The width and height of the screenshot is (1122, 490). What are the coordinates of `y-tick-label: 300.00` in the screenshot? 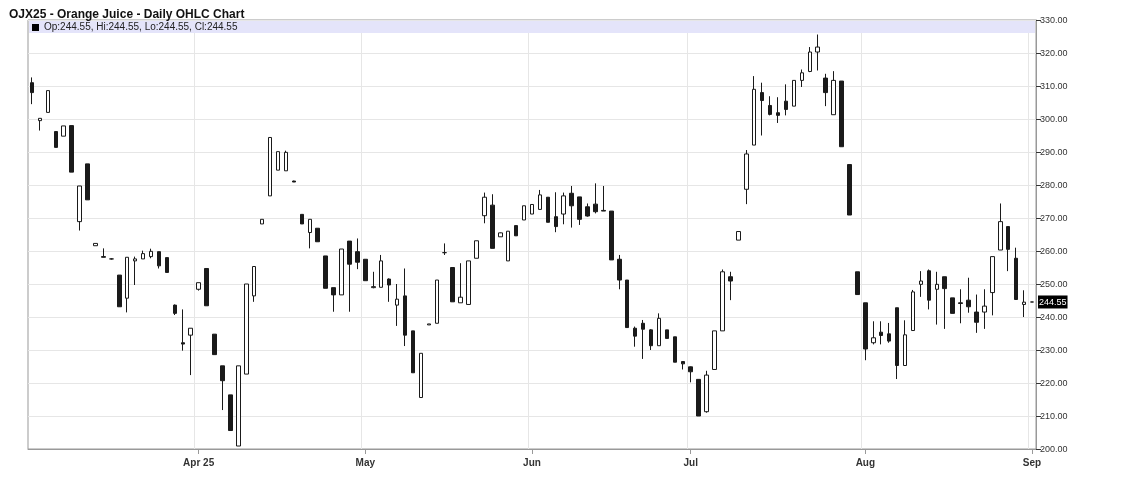 It's located at (1054, 119).